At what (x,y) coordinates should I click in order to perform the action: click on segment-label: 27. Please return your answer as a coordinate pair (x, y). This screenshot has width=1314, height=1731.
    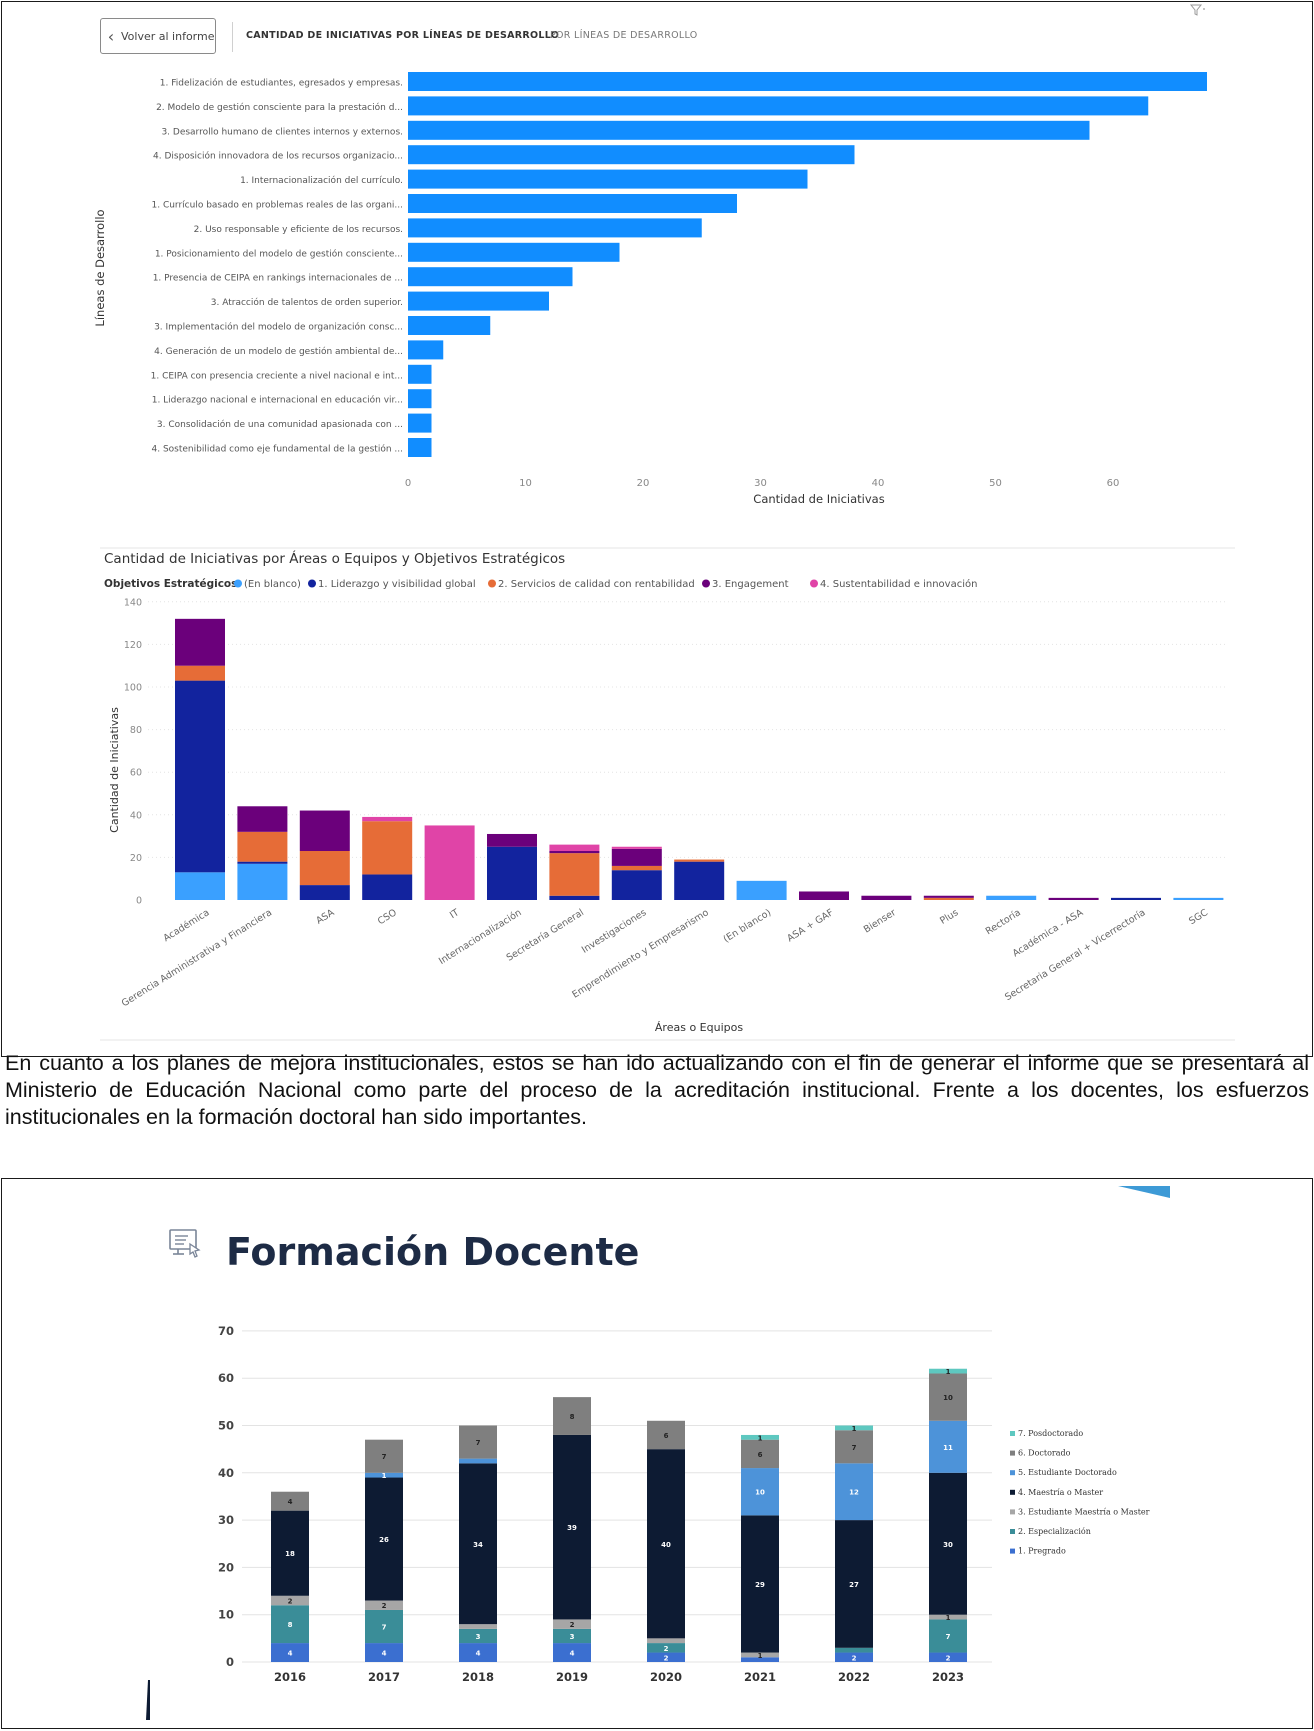
    Looking at the image, I should click on (854, 1585).